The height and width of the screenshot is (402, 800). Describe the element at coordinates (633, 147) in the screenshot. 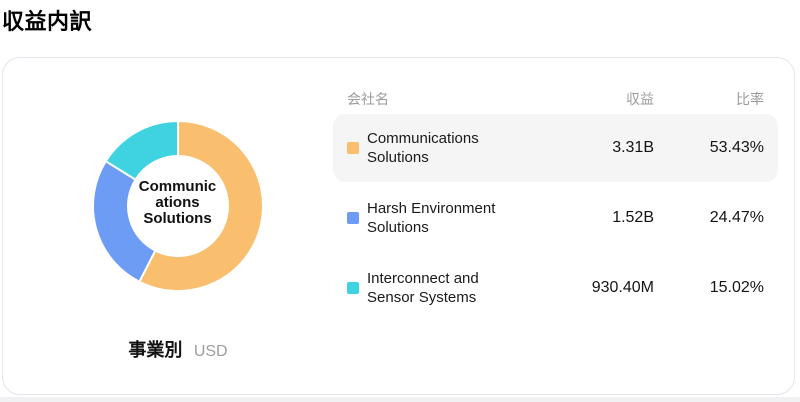

I see `row-revenue: 3.31B` at that location.